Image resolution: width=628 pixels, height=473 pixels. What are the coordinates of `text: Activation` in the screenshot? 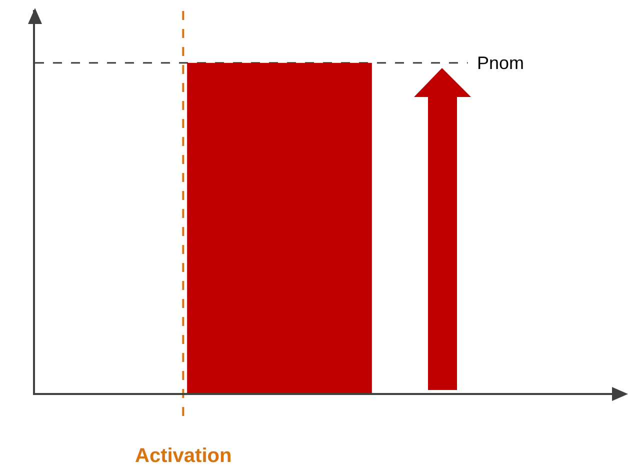 It's located at (183, 456).